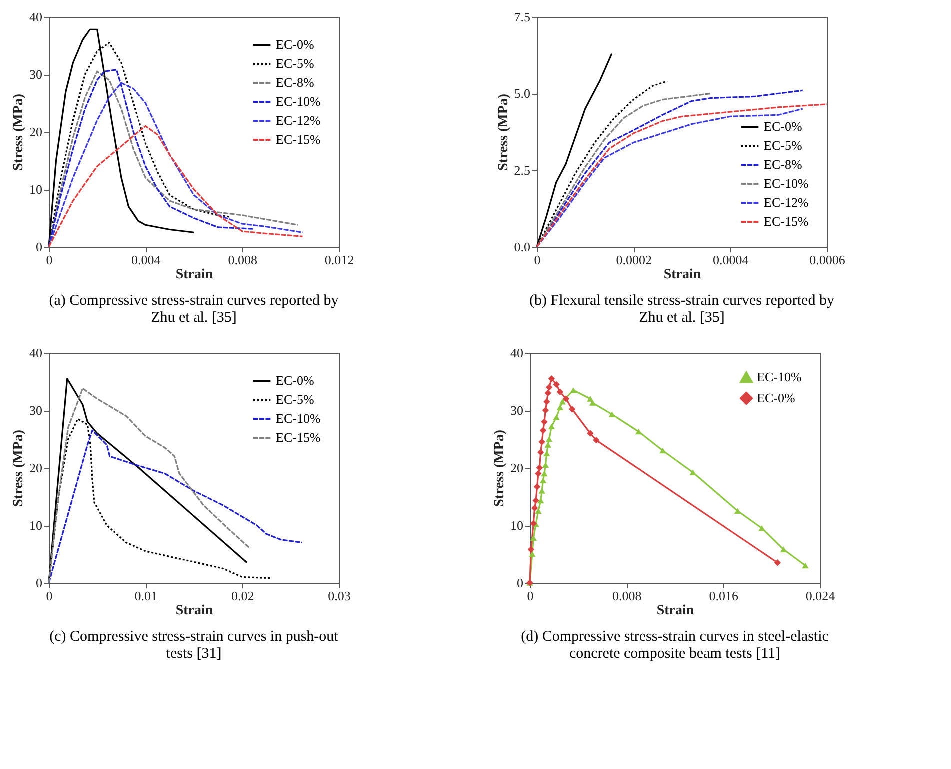  I want to click on y-tick-label: 2.5, so click(522, 170).